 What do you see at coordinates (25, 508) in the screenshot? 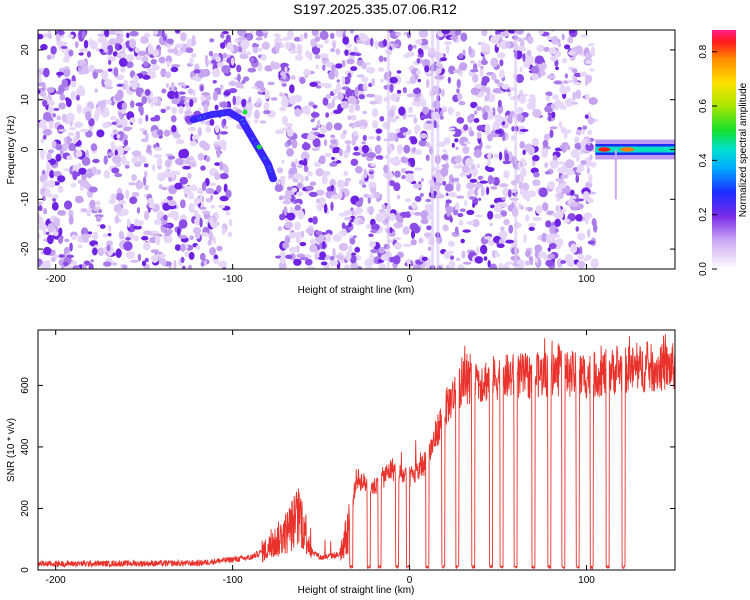
I see `snr-ytick-label: 200` at bounding box center [25, 508].